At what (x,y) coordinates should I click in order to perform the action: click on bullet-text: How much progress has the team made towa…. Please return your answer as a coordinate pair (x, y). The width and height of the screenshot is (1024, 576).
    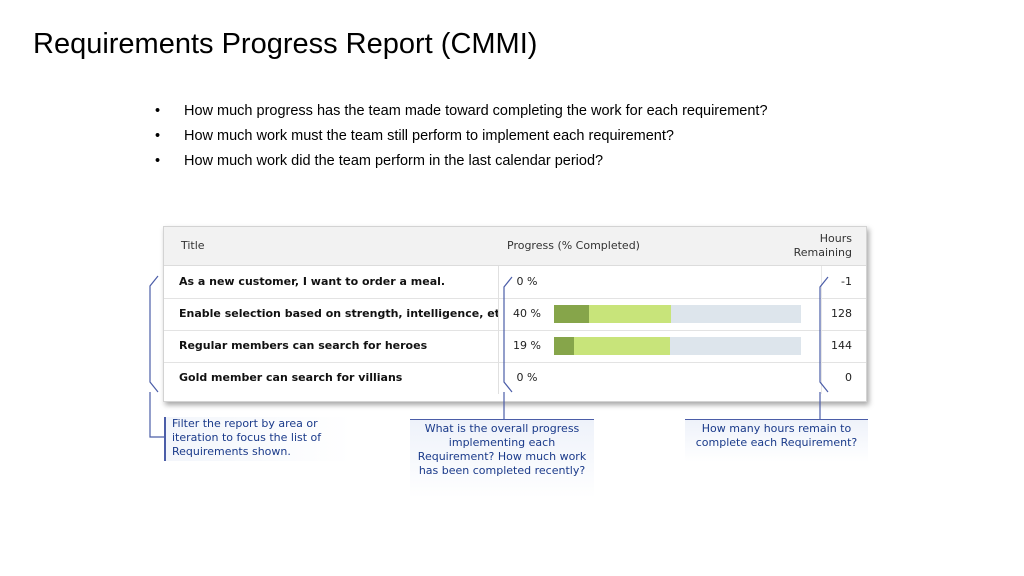
    Looking at the image, I should click on (476, 111).